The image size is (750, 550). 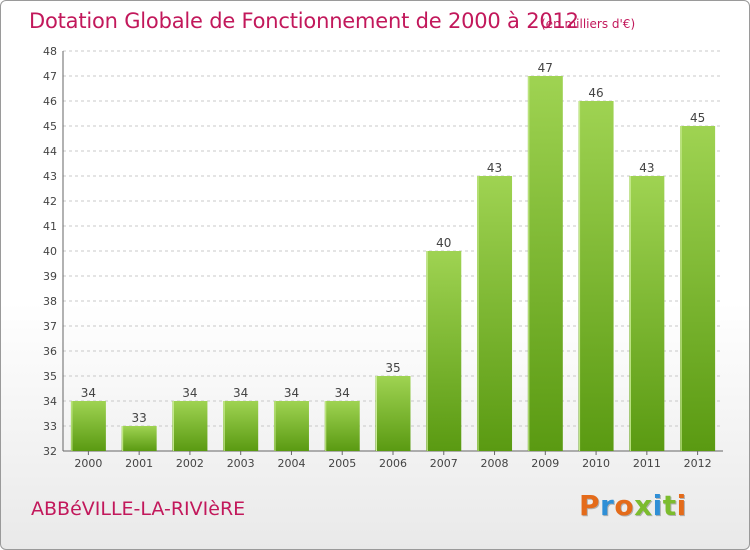 What do you see at coordinates (697, 118) in the screenshot?
I see `data-label: 45` at bounding box center [697, 118].